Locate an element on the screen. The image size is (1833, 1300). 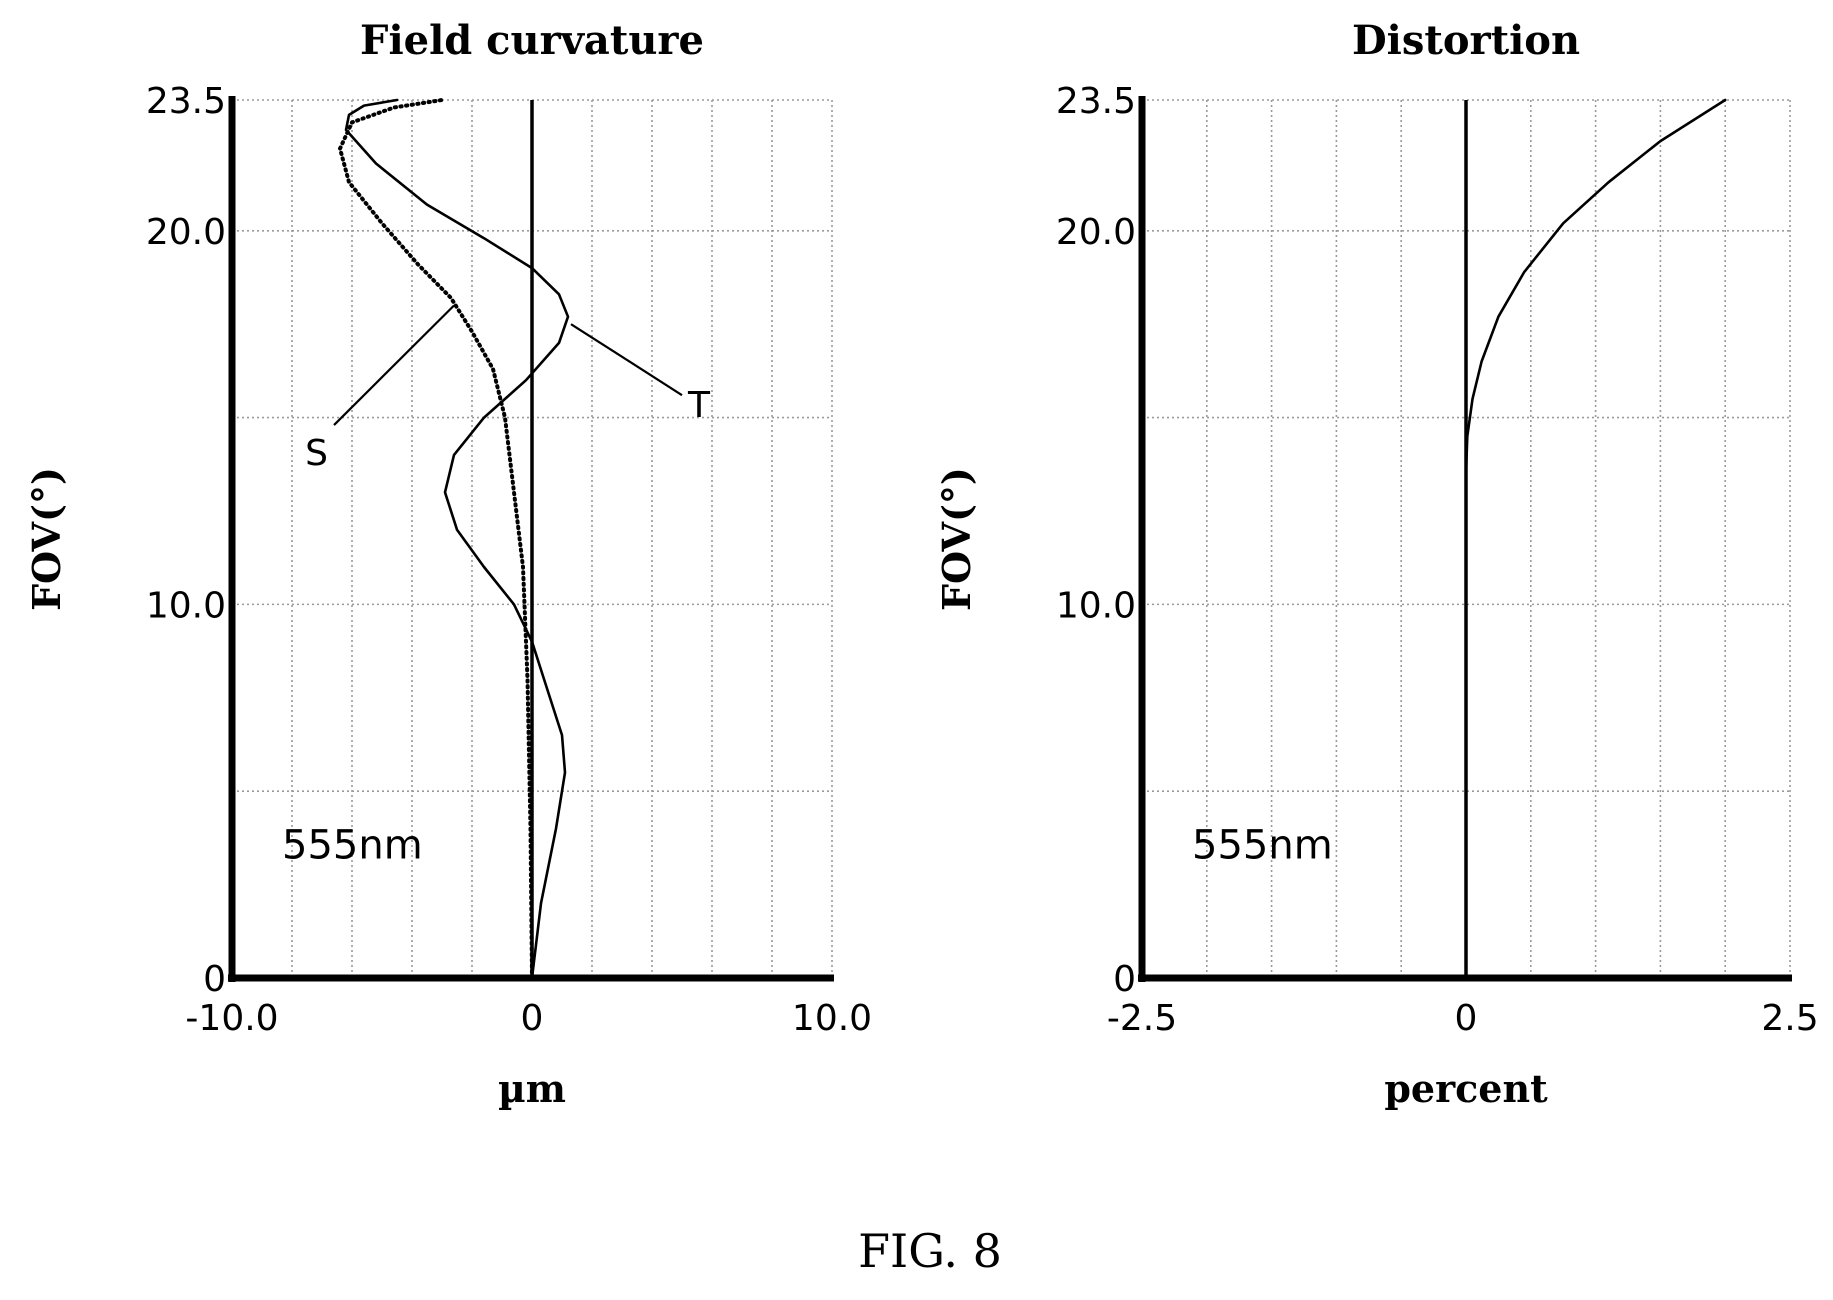
x-axis-label: µm is located at coordinates (532, 1088).